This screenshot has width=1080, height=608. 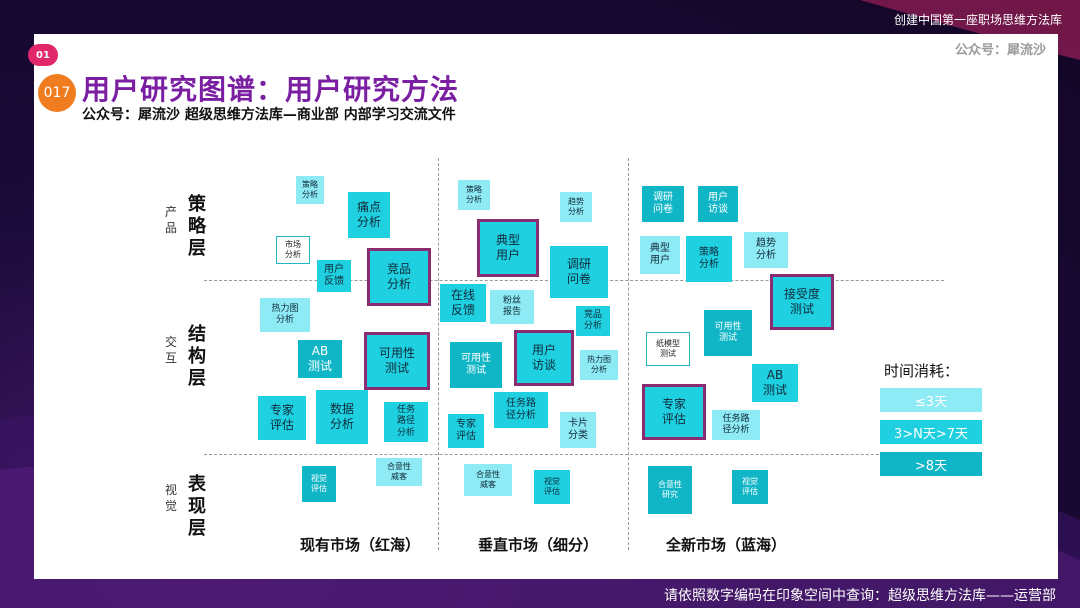 I want to click on number-badge: 01, so click(x=43, y=55).